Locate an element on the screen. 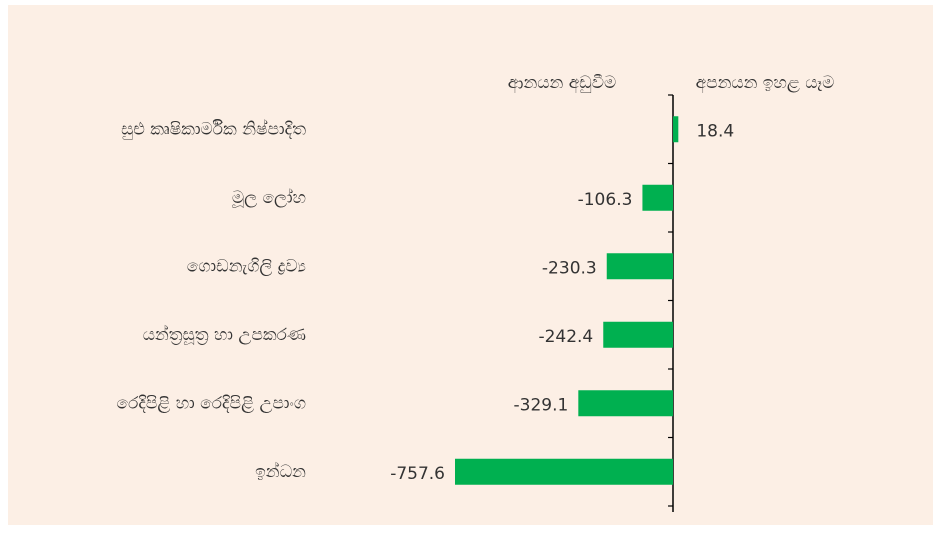 This screenshot has height=533, width=941. value-label: -242.4 is located at coordinates (565, 337).